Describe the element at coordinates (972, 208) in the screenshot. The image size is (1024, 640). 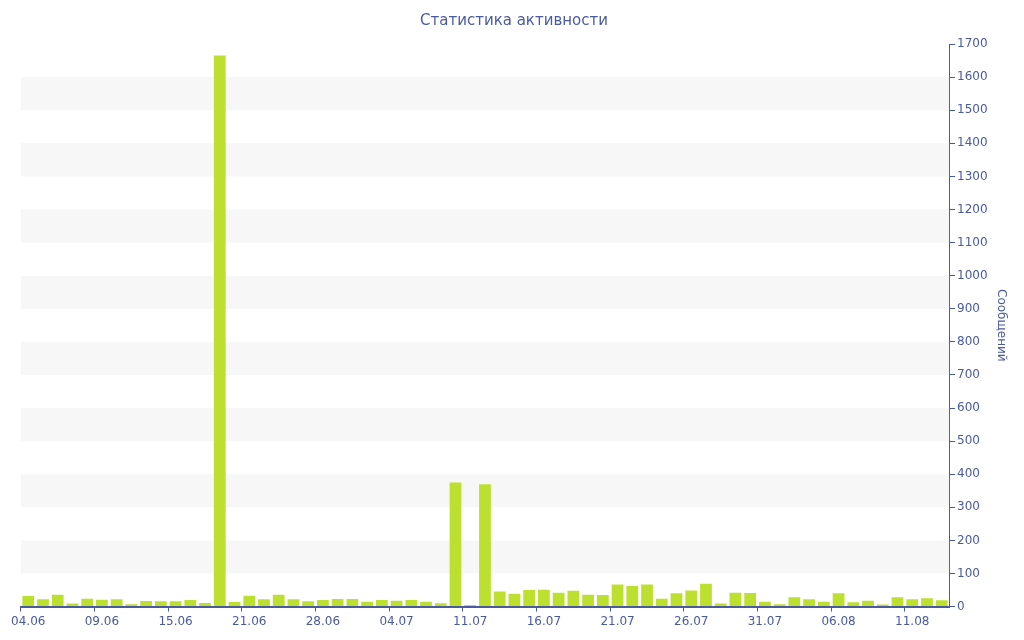
I see `y-tick-label: 1200` at that location.